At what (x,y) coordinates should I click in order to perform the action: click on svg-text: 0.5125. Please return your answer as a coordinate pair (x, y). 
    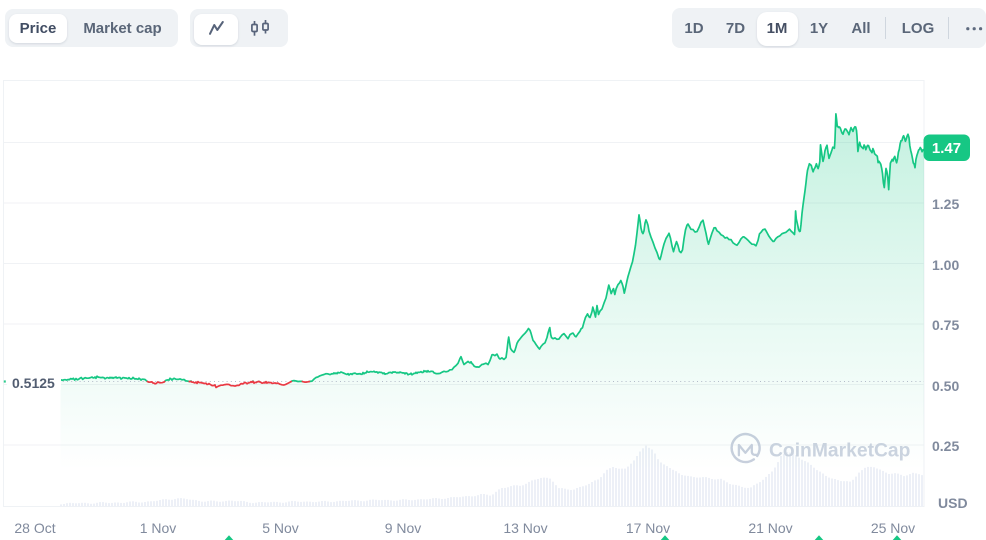
    Looking at the image, I should click on (33, 383).